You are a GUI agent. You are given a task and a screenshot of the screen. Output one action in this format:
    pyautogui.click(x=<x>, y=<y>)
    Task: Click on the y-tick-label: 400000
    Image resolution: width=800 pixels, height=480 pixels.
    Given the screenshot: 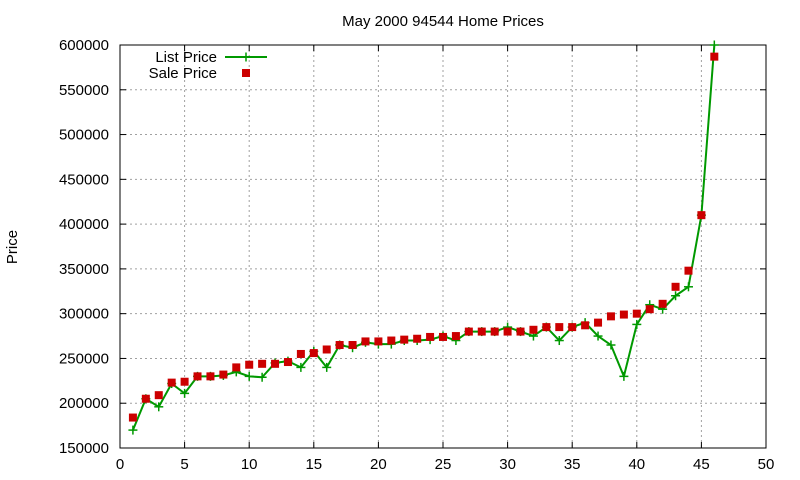 What is the action you would take?
    pyautogui.click(x=84, y=224)
    